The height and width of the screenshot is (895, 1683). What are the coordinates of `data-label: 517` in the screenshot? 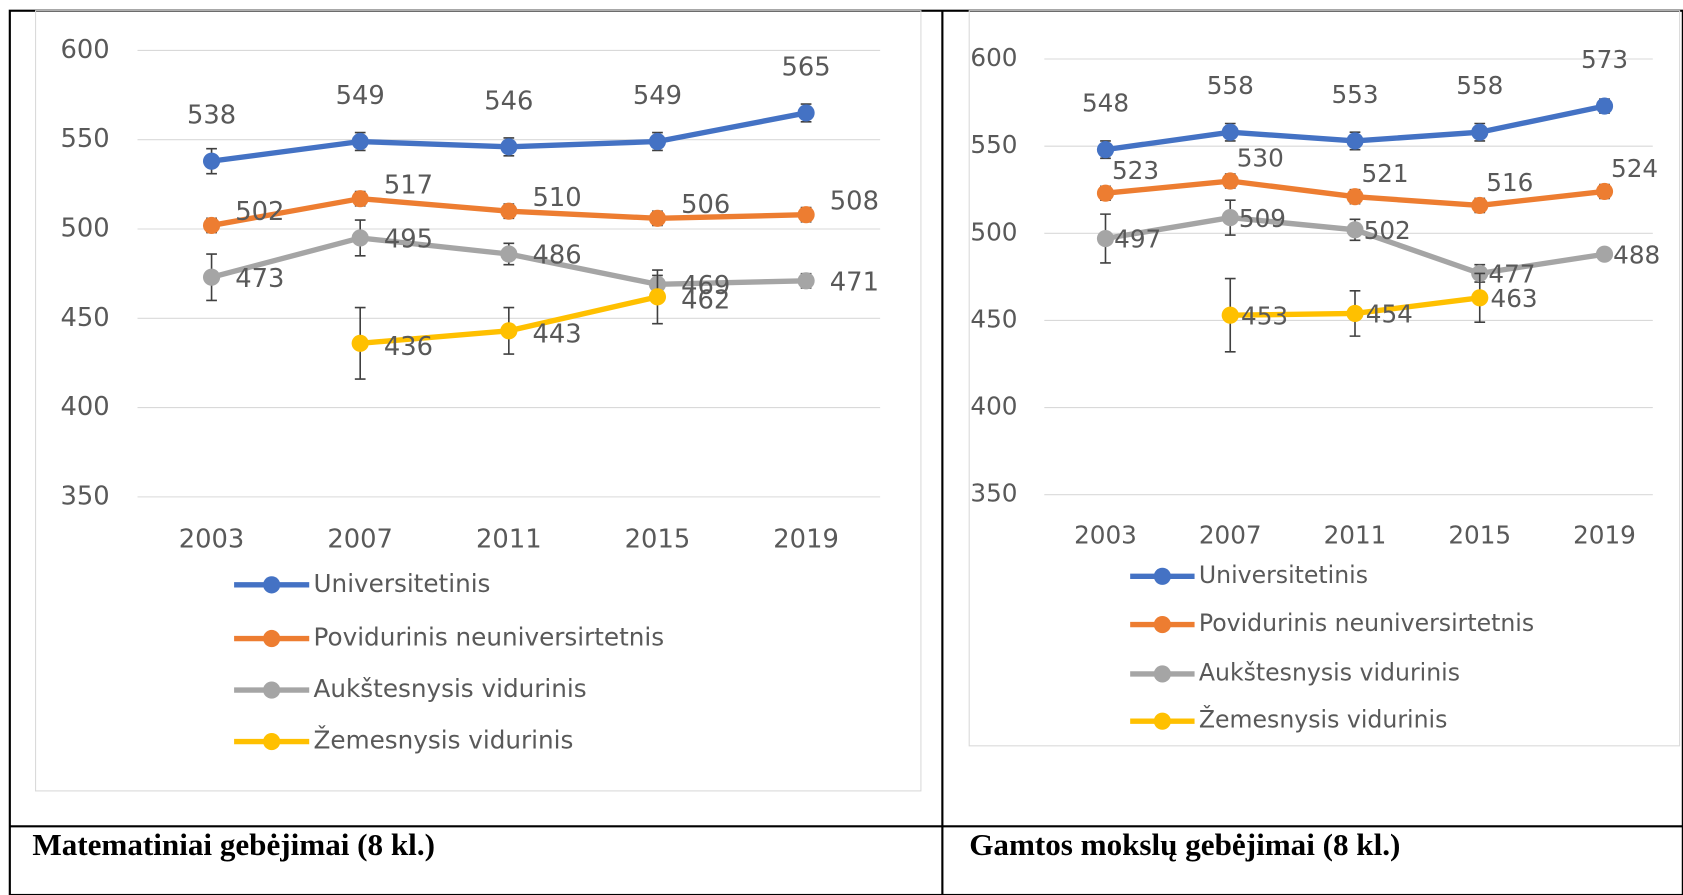 It's located at (408, 185).